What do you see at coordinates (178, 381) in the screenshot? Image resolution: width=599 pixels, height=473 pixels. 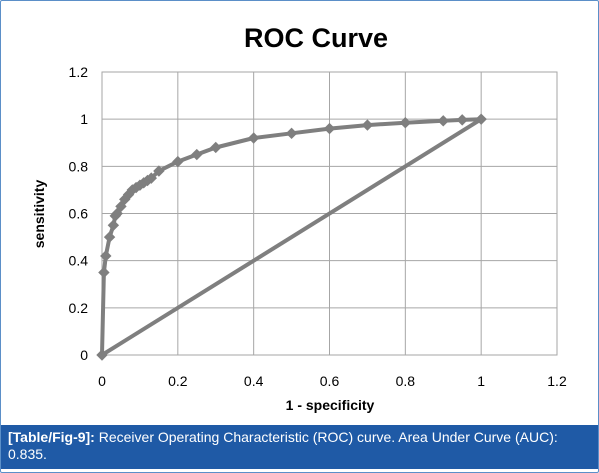 I see `x-tick-label: 0.2` at bounding box center [178, 381].